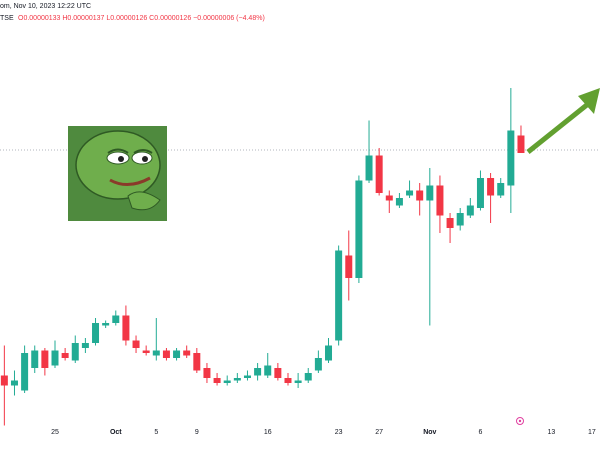 Image resolution: width=600 pixels, height=450 pixels. I want to click on event-marker, so click(520, 421).